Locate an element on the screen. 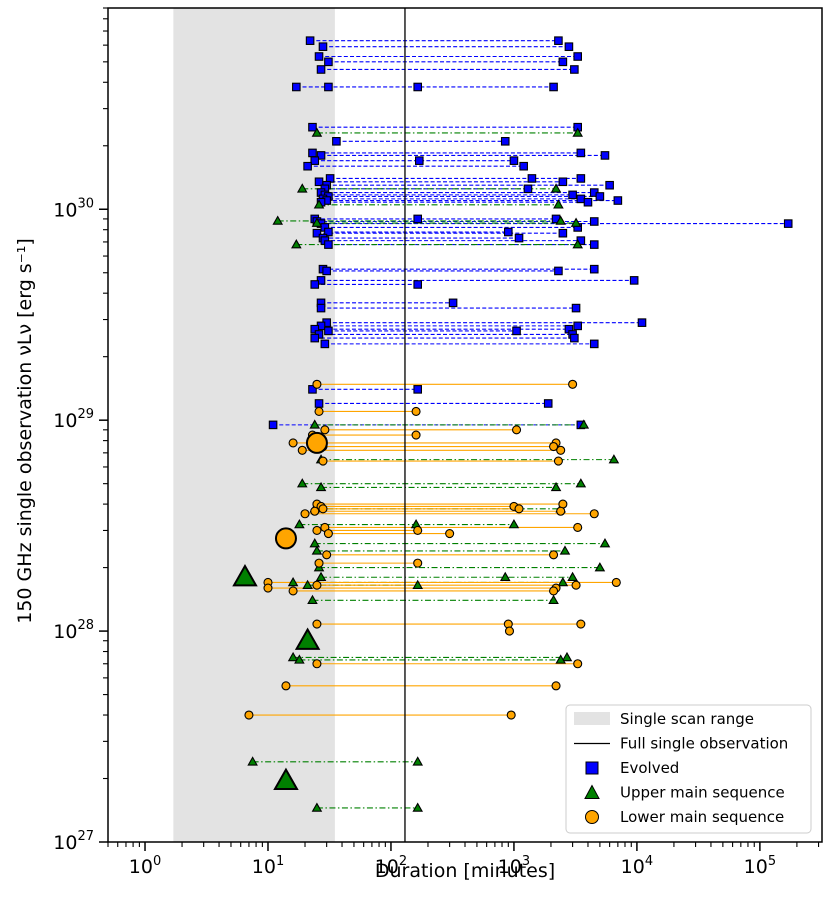 The height and width of the screenshot is (918, 830). legend-label-scan-range: Single scan range is located at coordinates (687, 719).